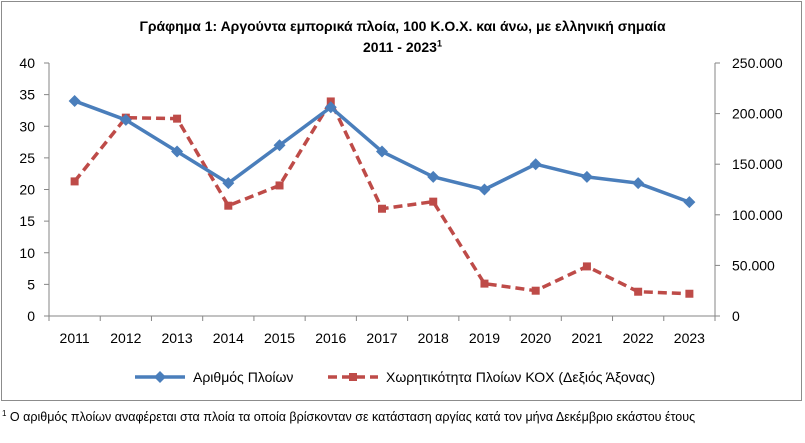 The height and width of the screenshot is (443, 805). I want to click on x-axis-tick-label: 2012, so click(125, 338).